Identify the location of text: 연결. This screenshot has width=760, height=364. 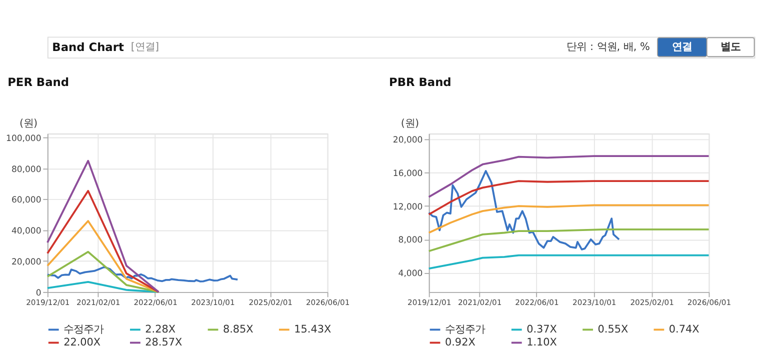
(682, 47).